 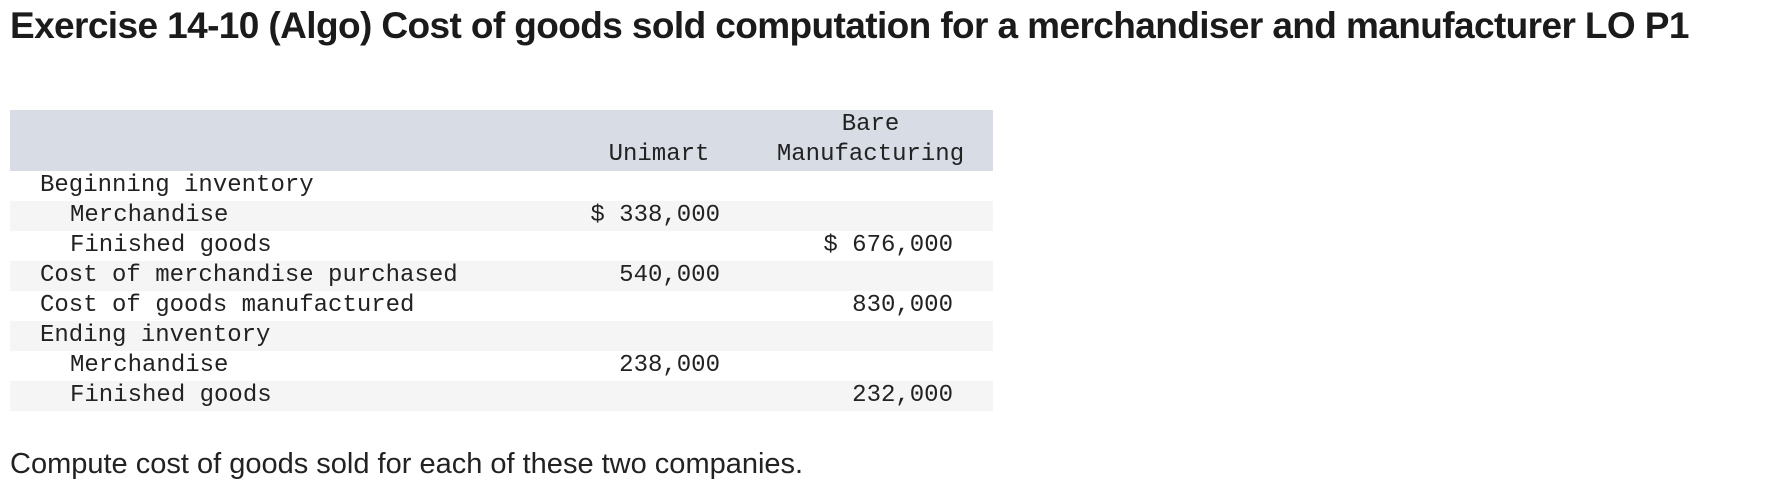 I want to click on bare-header-line1: Bare, so click(x=870, y=124).